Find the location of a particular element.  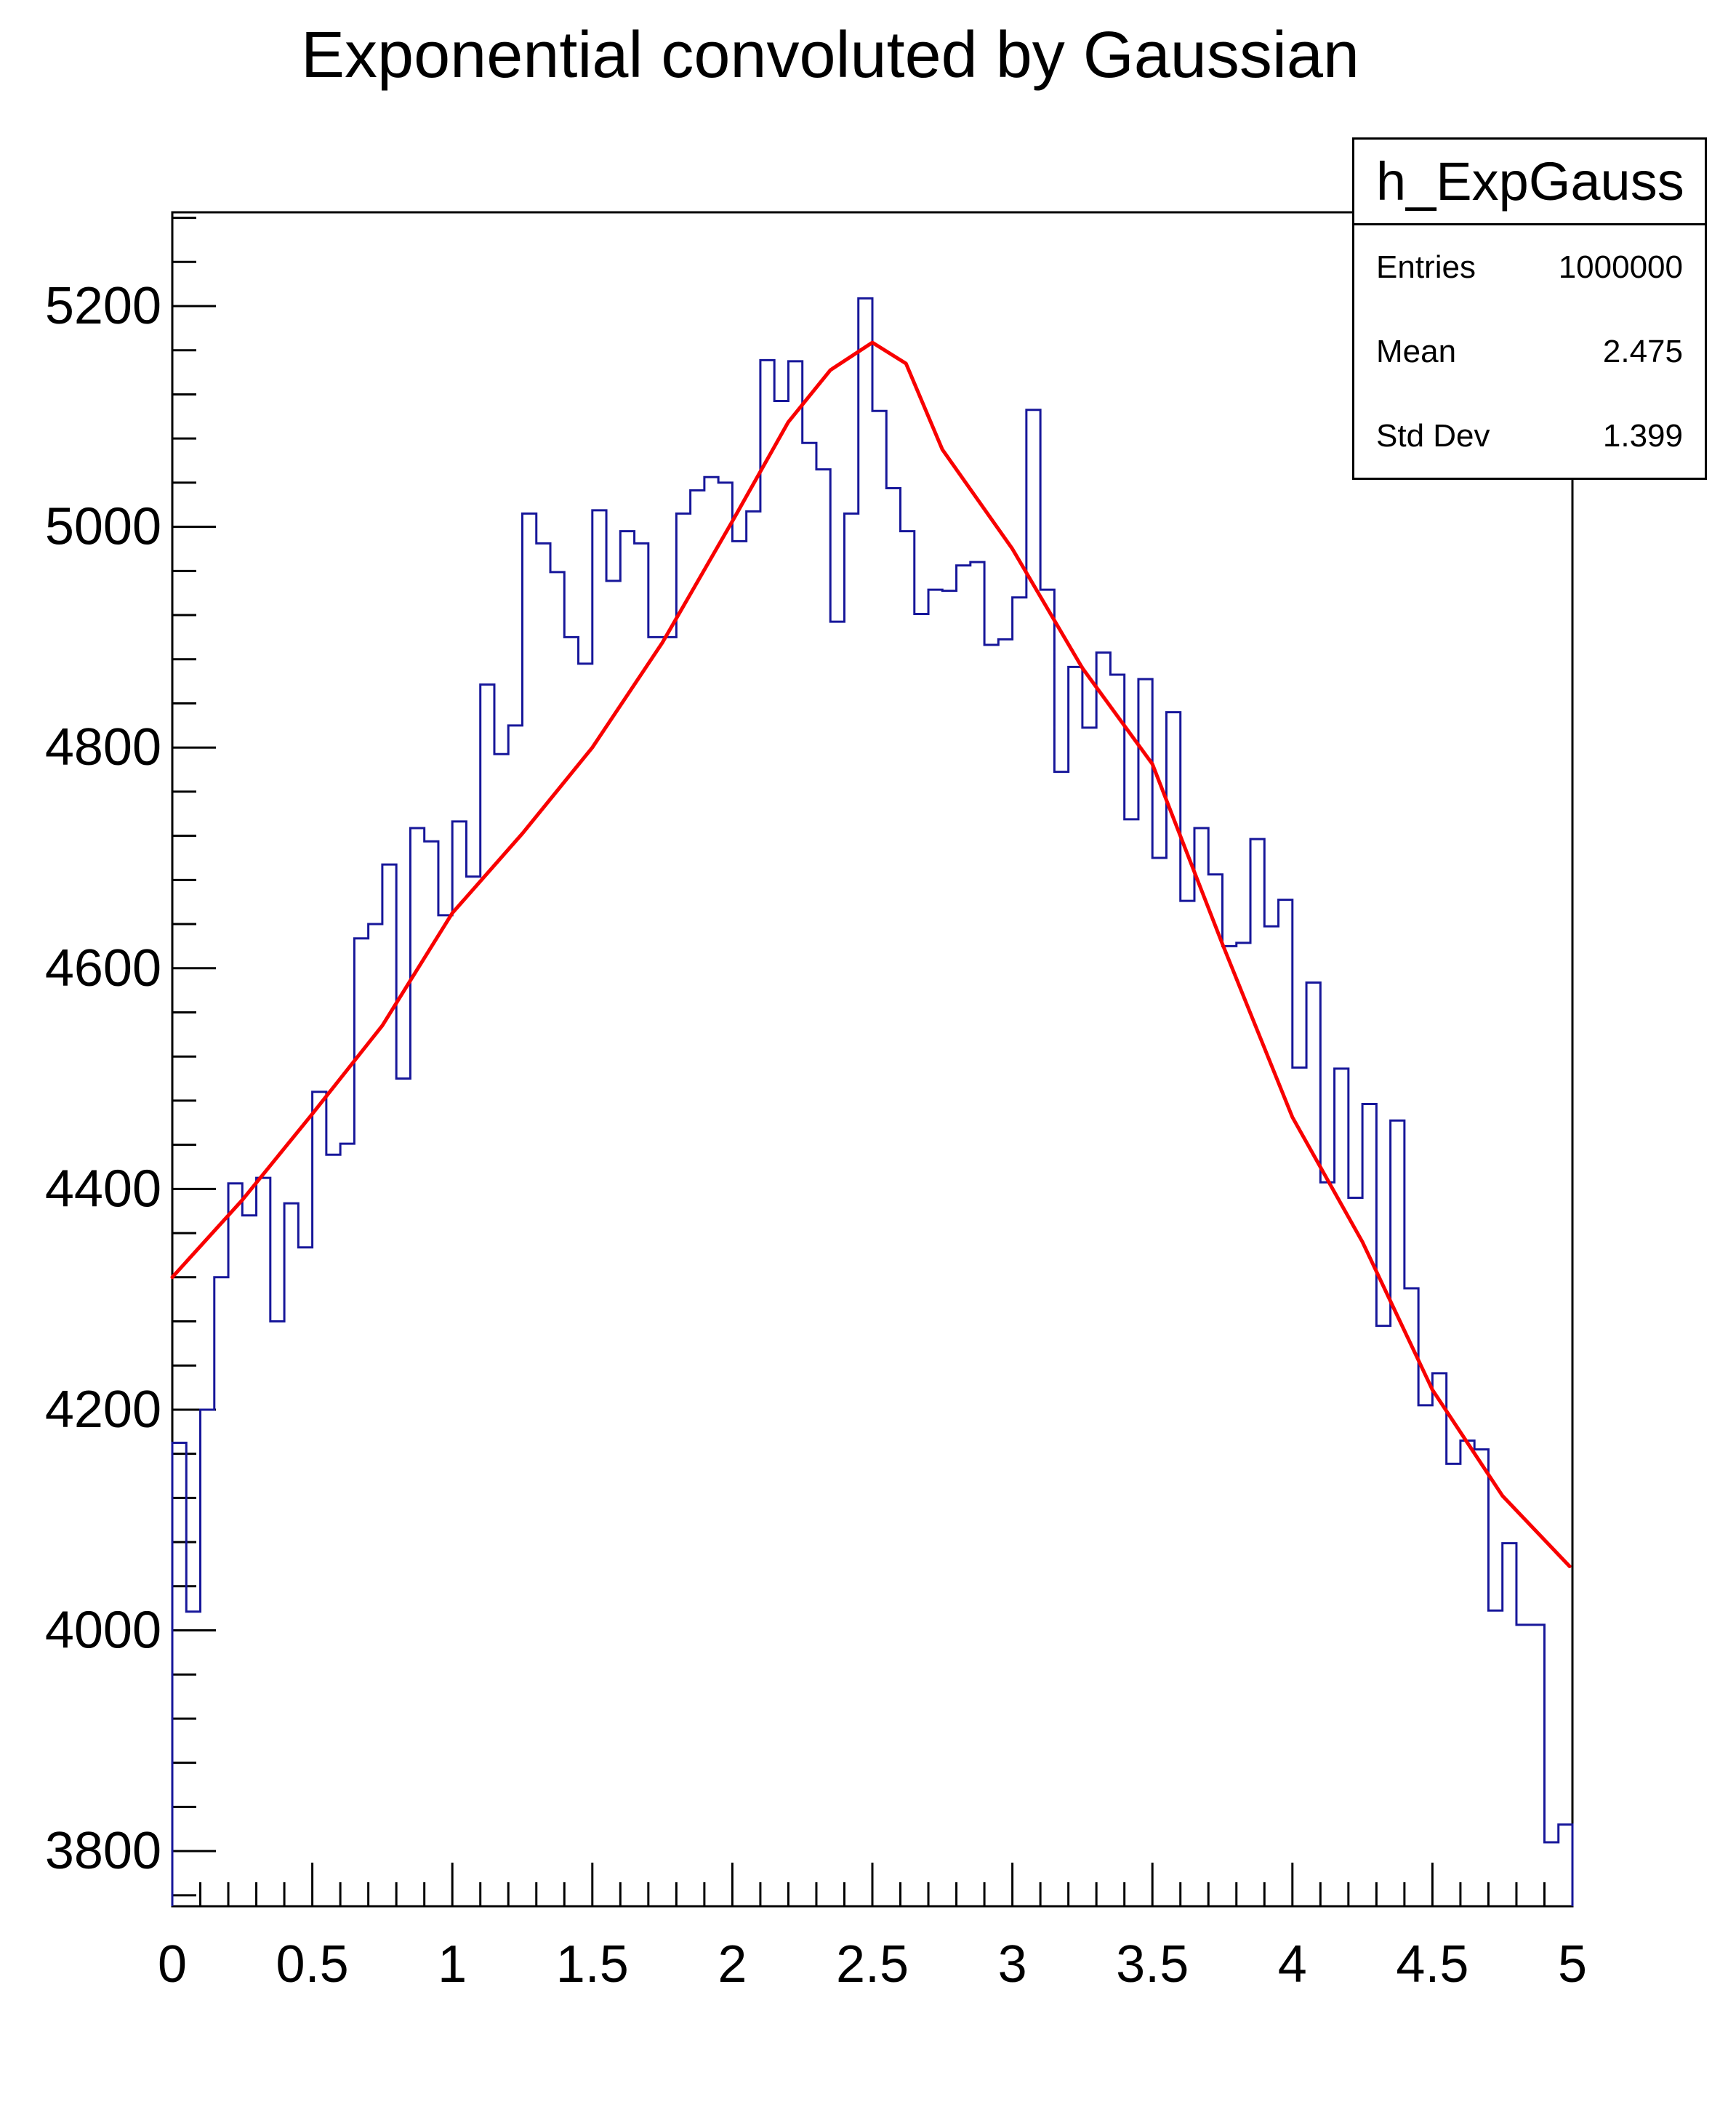

stats-row-mean: Mean 2.475 is located at coordinates (1529, 352).